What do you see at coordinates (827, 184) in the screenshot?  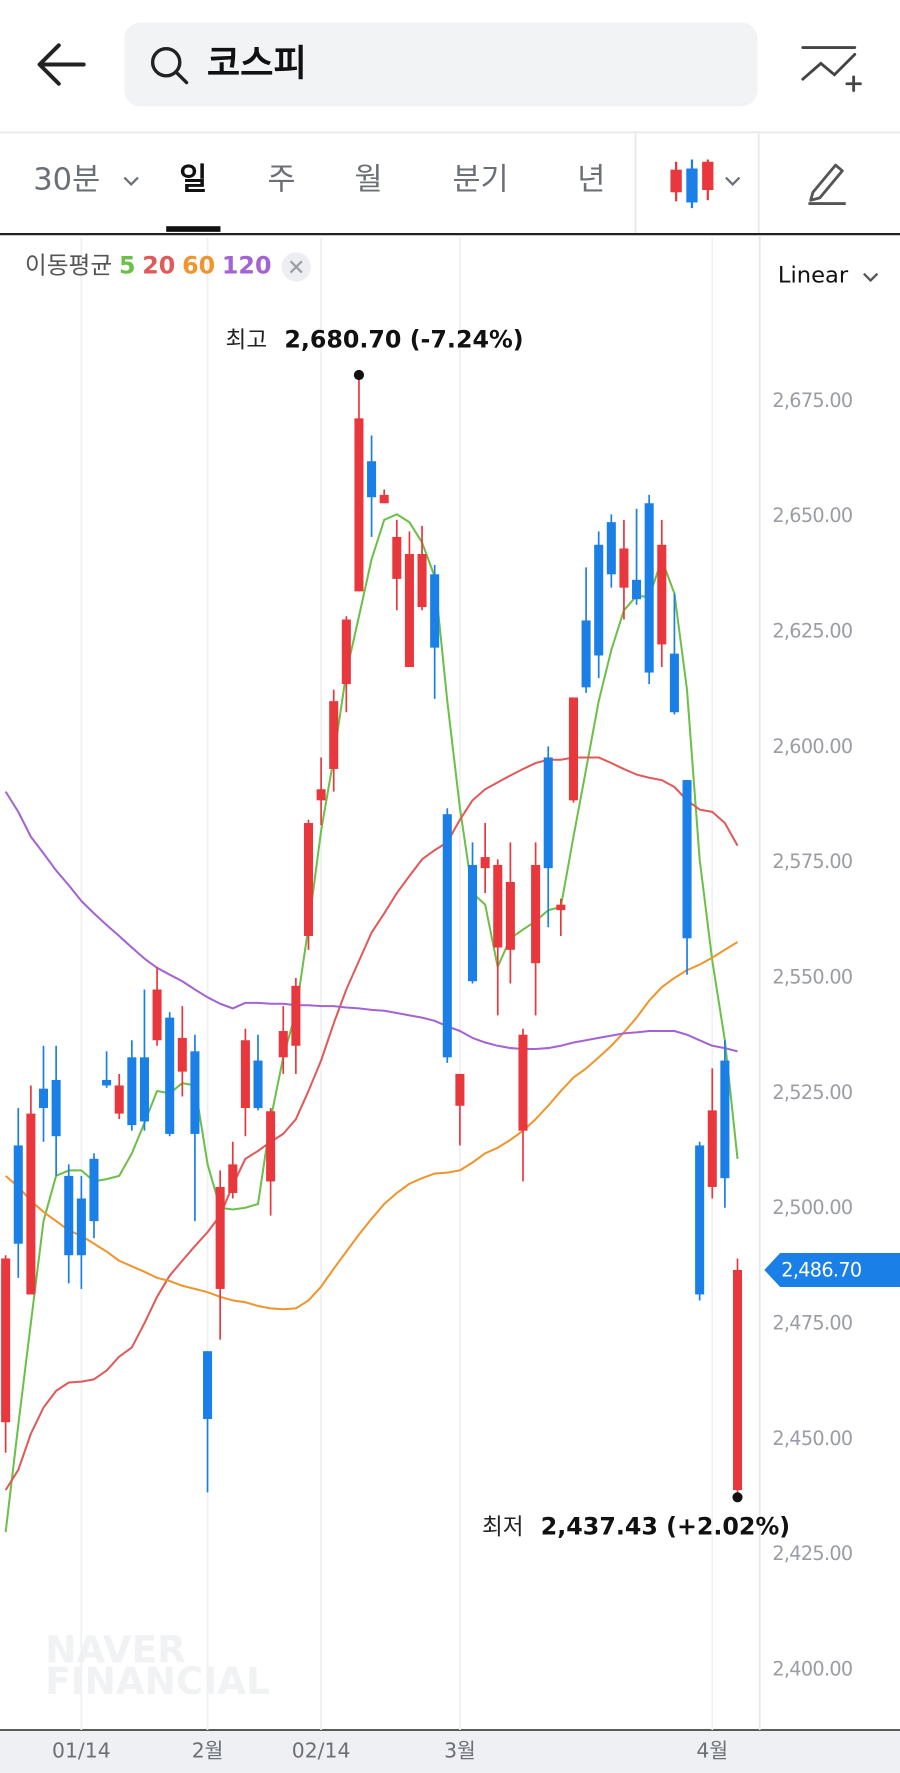 I see `draw-button` at bounding box center [827, 184].